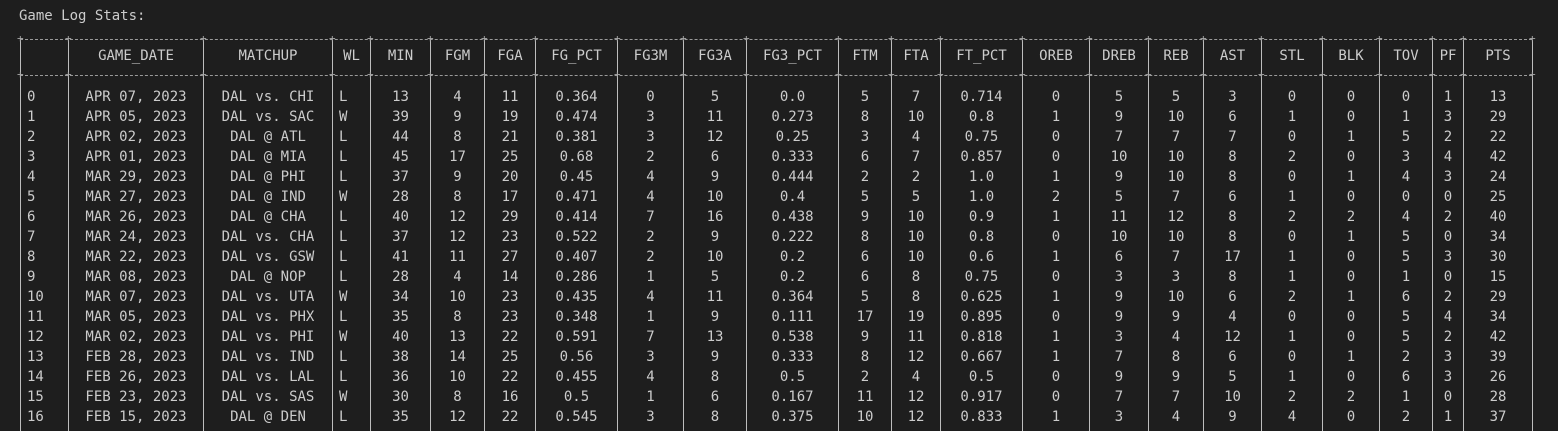 The height and width of the screenshot is (431, 1558). Describe the element at coordinates (576, 137) in the screenshot. I see `table-cell: 0.381` at that location.